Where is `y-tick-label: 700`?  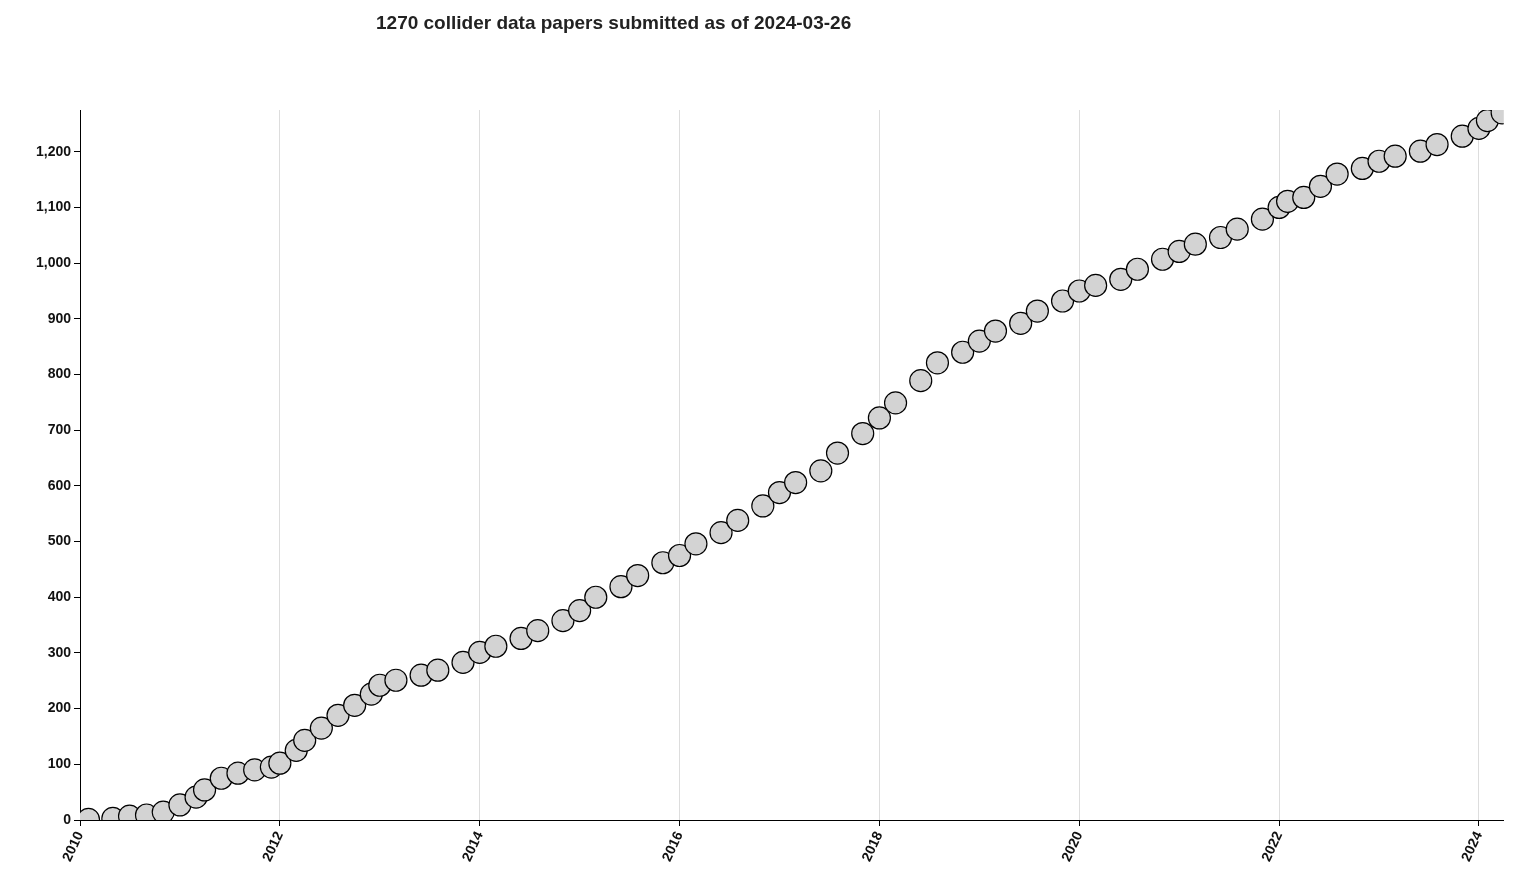
y-tick-label: 700 is located at coordinates (59, 429).